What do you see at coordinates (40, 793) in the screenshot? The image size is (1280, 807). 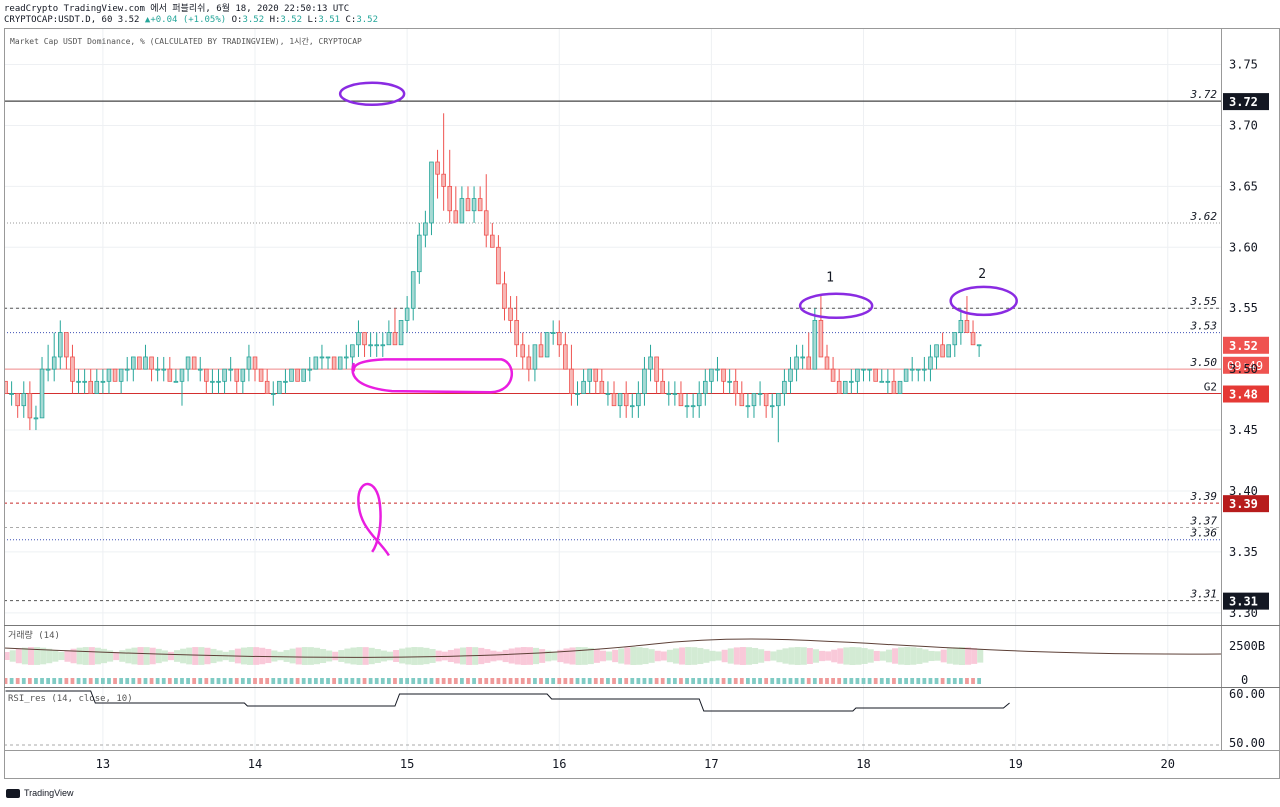 I see `tradingview-logo: TradingView` at bounding box center [40, 793].